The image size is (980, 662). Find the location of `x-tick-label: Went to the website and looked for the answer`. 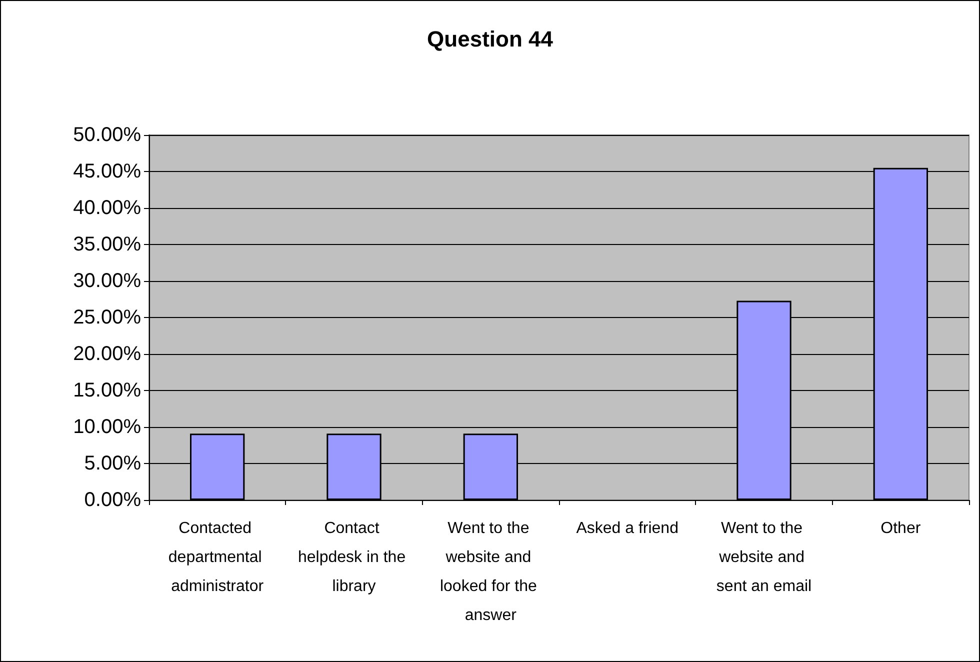

x-tick-label: Went to the website and looked for the answer is located at coordinates (491, 572).